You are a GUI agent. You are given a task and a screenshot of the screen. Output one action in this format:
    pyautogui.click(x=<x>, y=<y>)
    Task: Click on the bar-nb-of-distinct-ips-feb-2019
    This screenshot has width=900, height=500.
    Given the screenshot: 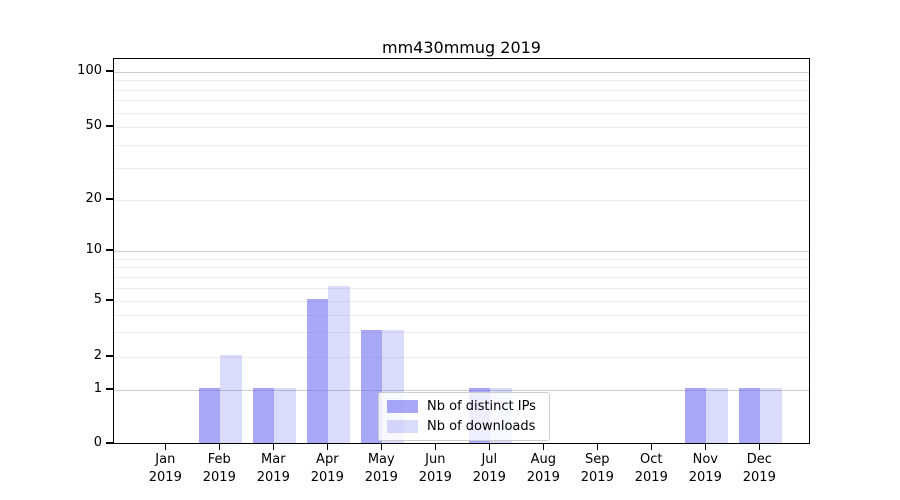 What is the action you would take?
    pyautogui.click(x=209, y=415)
    